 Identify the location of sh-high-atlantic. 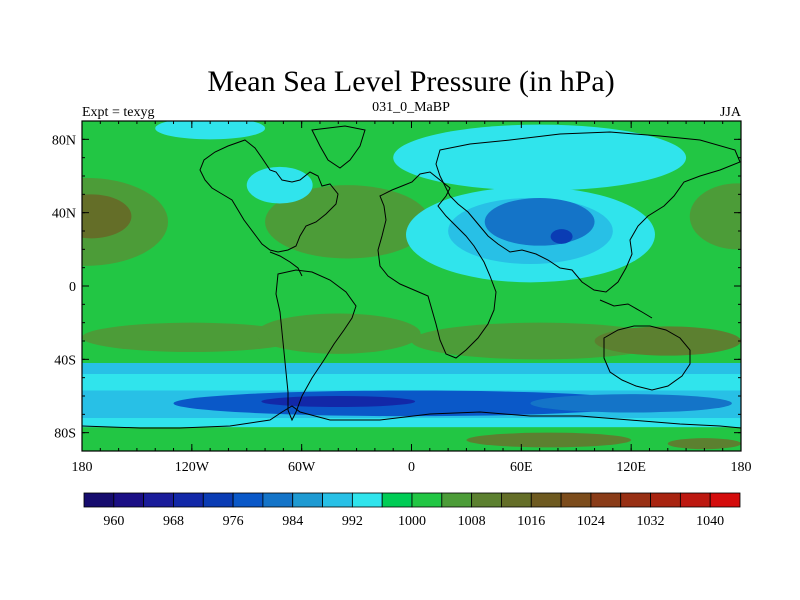
(338, 333).